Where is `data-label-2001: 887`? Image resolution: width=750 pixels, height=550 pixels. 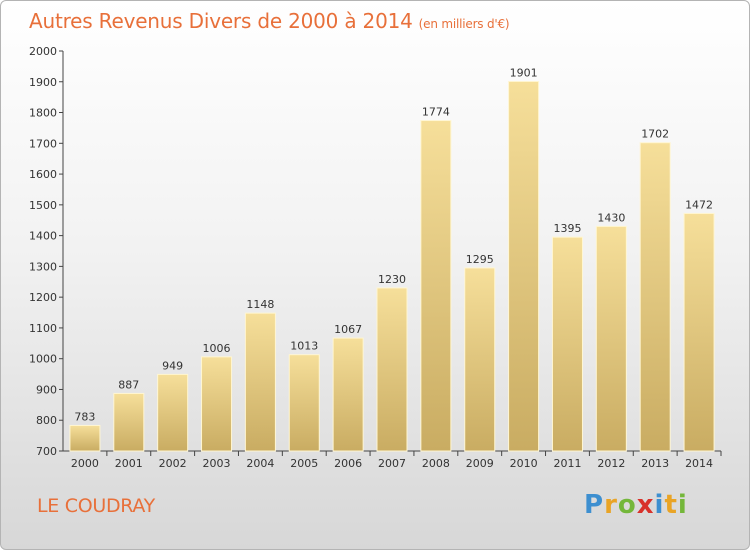 data-label-2001: 887 is located at coordinates (128, 384).